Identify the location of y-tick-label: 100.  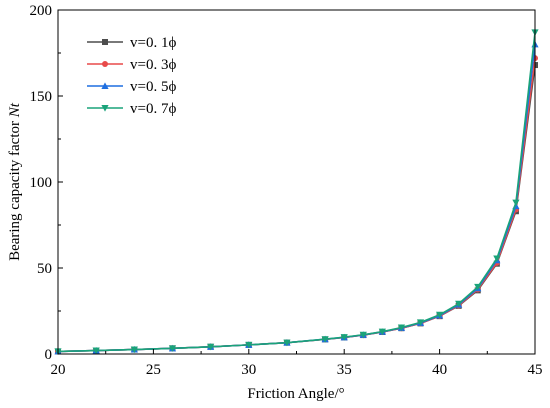
(41, 183).